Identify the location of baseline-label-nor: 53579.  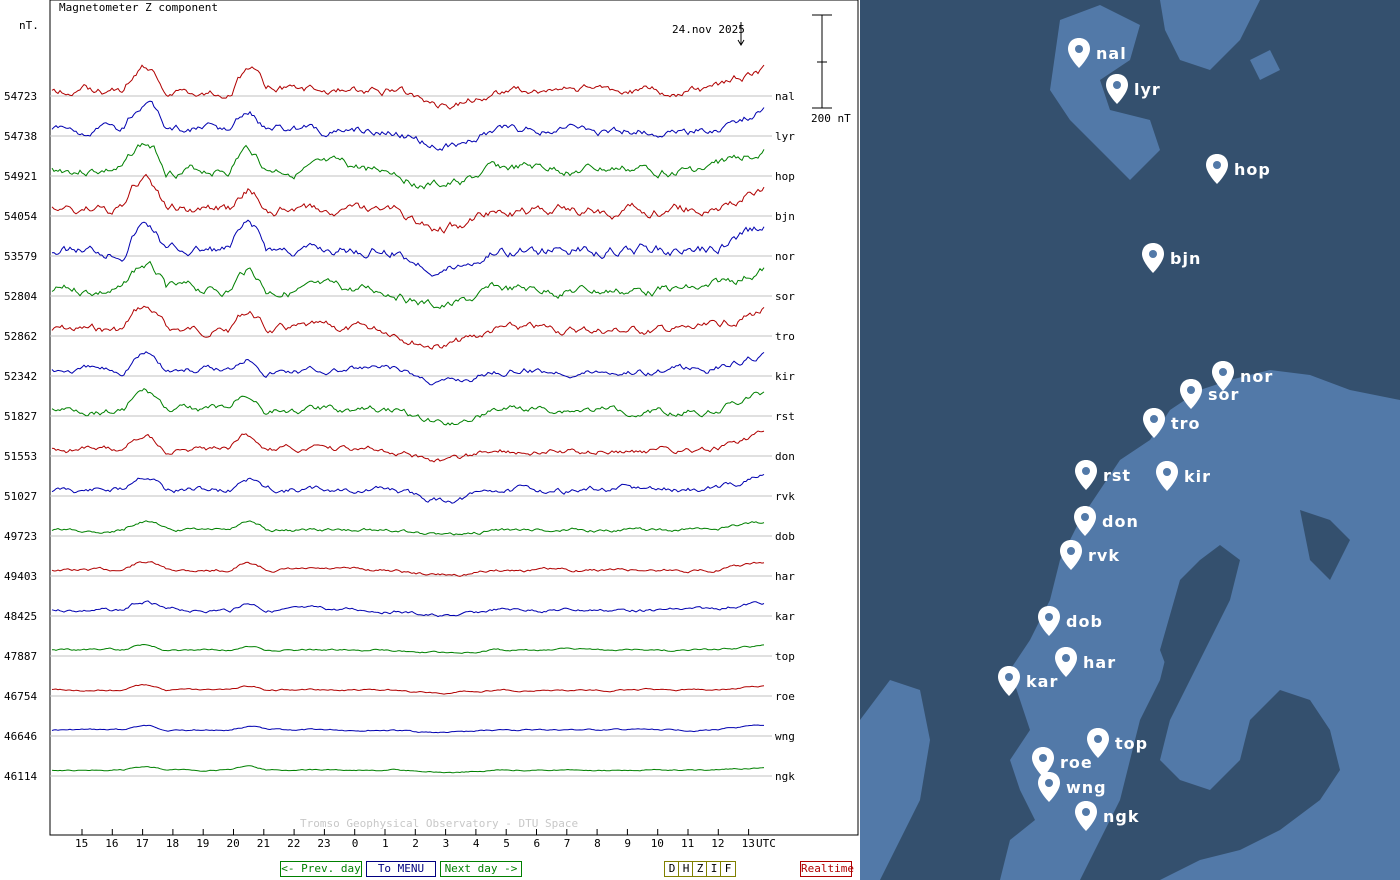
(20, 256).